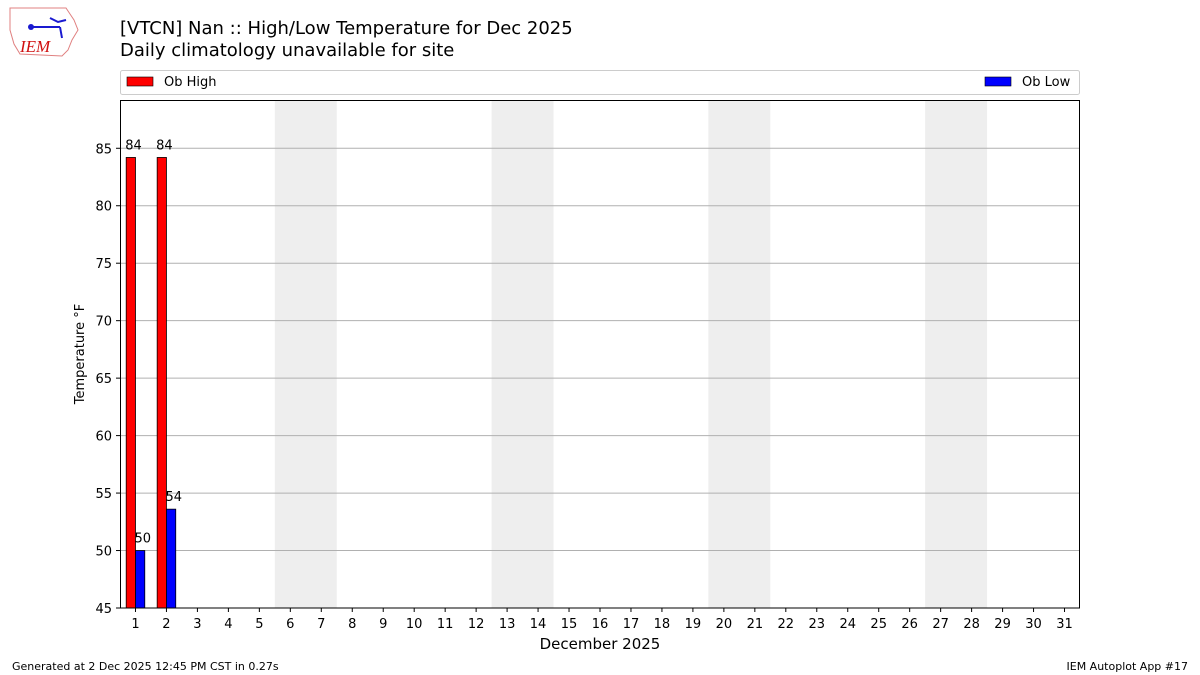 This screenshot has height=675, width=1200. What do you see at coordinates (287, 50) in the screenshot?
I see `chart-subtitle: Daily climatology unavailable for site` at bounding box center [287, 50].